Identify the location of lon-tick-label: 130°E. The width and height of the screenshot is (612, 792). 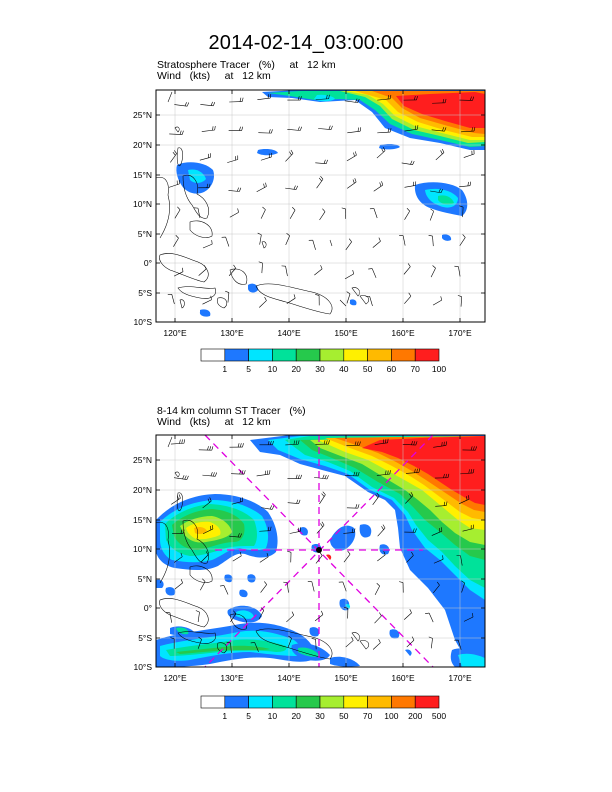
(232, 333).